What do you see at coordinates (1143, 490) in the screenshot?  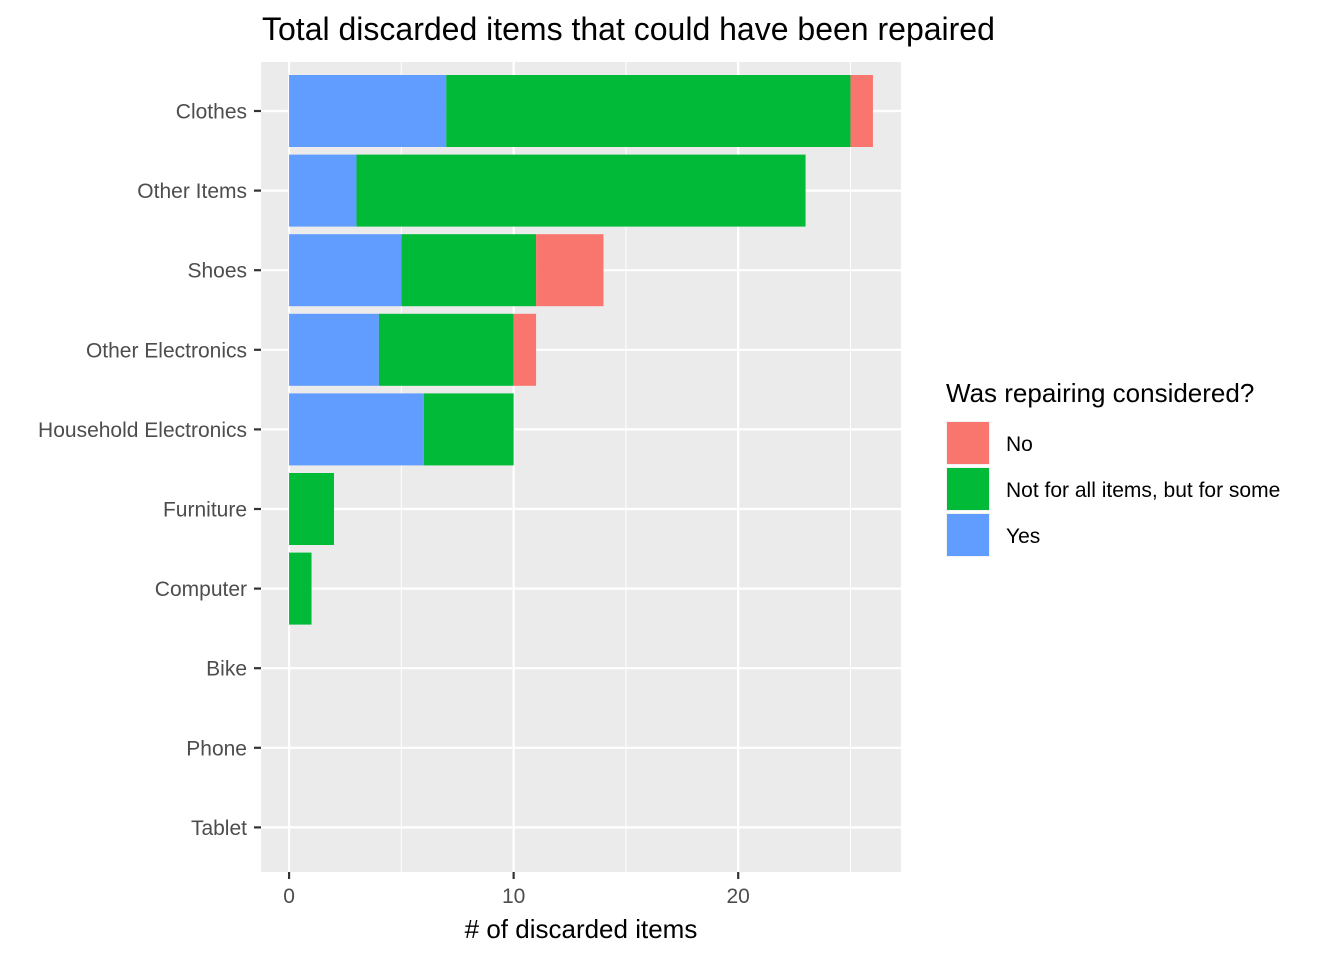 I see `legend-label: Not for all items, but for some` at bounding box center [1143, 490].